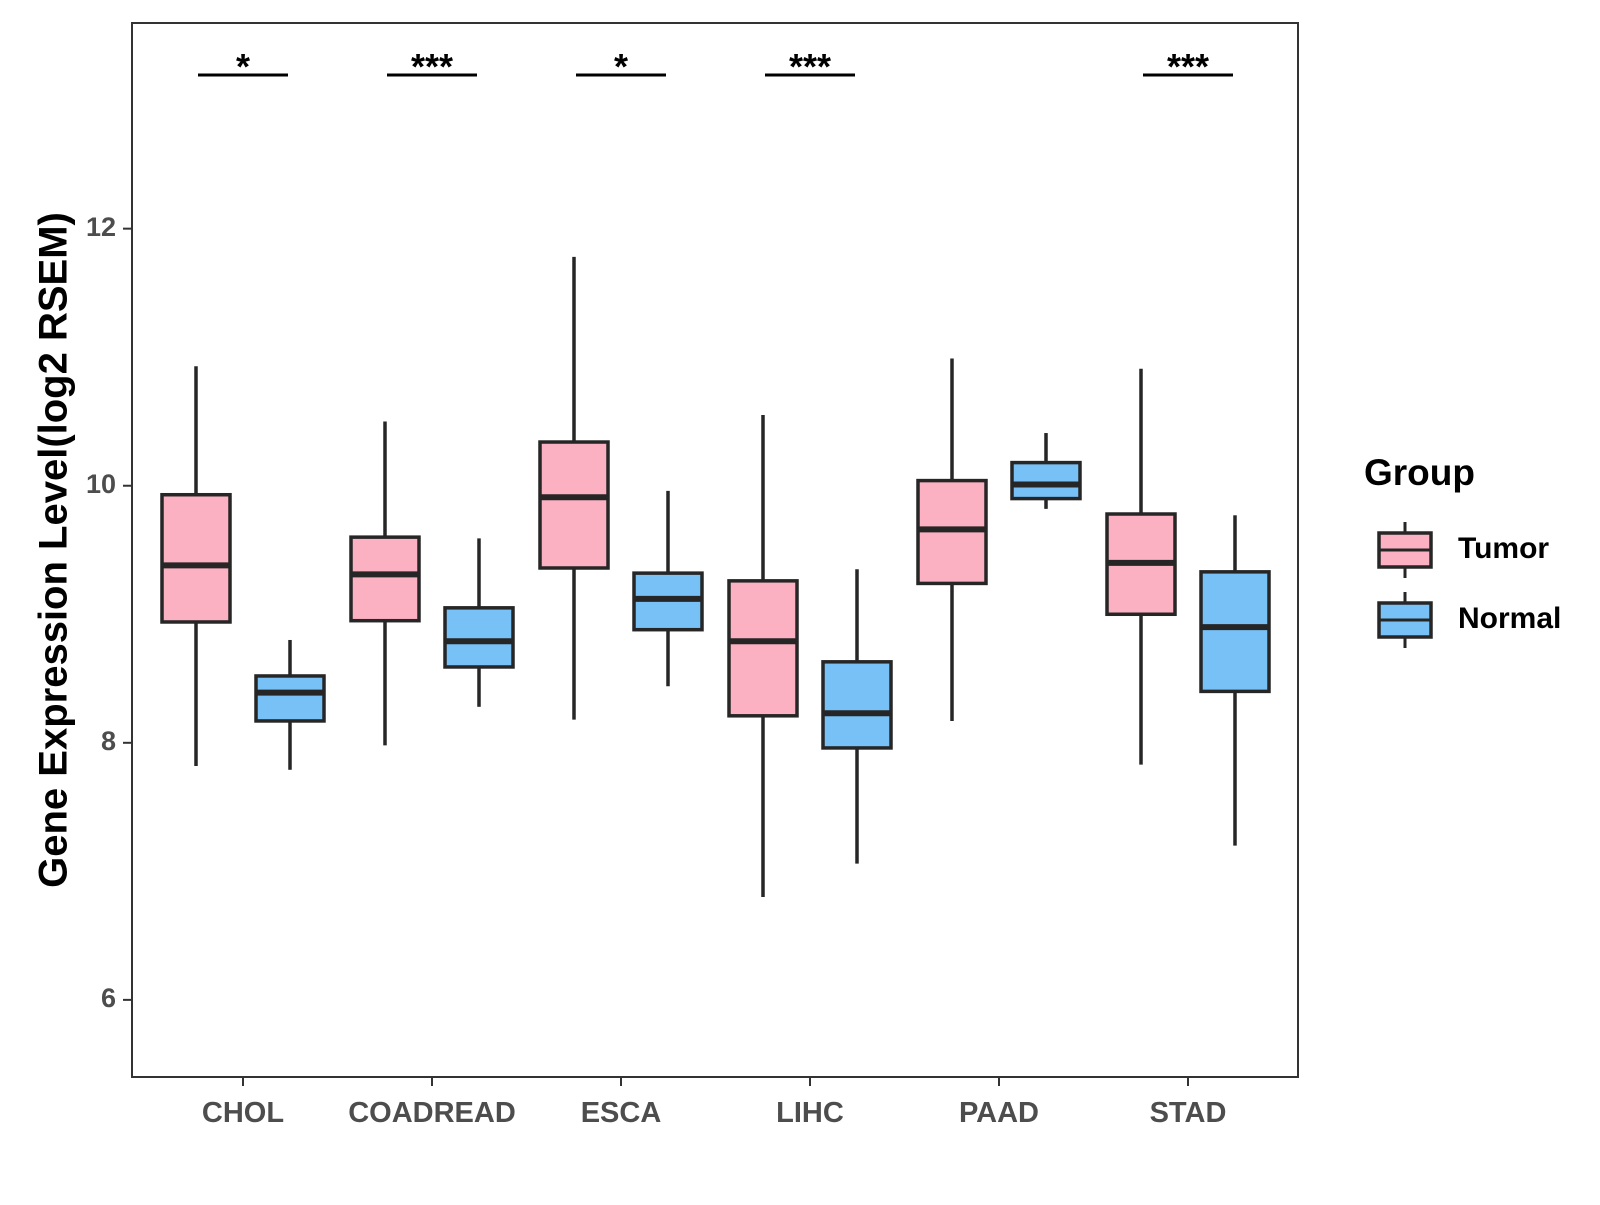  What do you see at coordinates (715, 66) in the screenshot?
I see `significance-layer: * *** * *** ***` at bounding box center [715, 66].